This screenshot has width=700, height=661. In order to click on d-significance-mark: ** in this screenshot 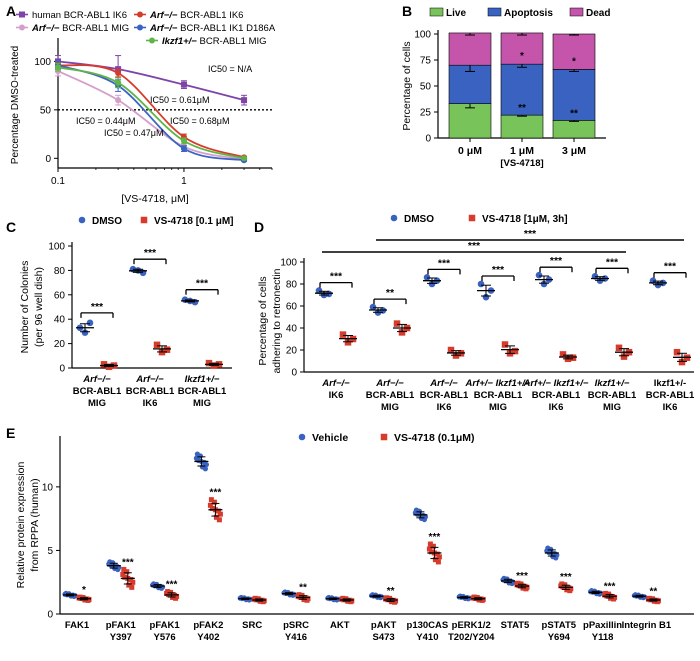, I will do `click(390, 293)`.